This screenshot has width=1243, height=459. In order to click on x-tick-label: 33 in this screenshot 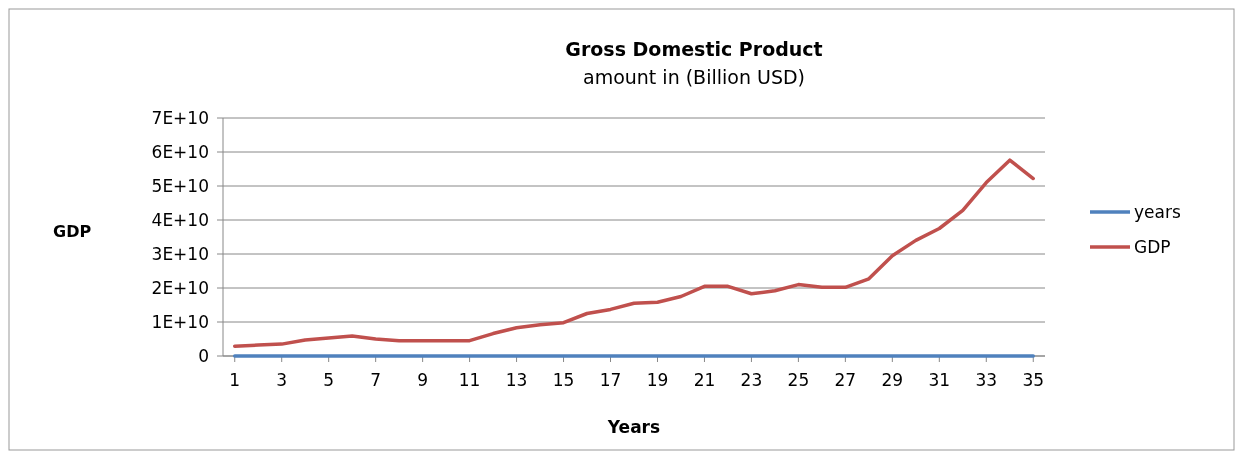, I will do `click(986, 380)`.